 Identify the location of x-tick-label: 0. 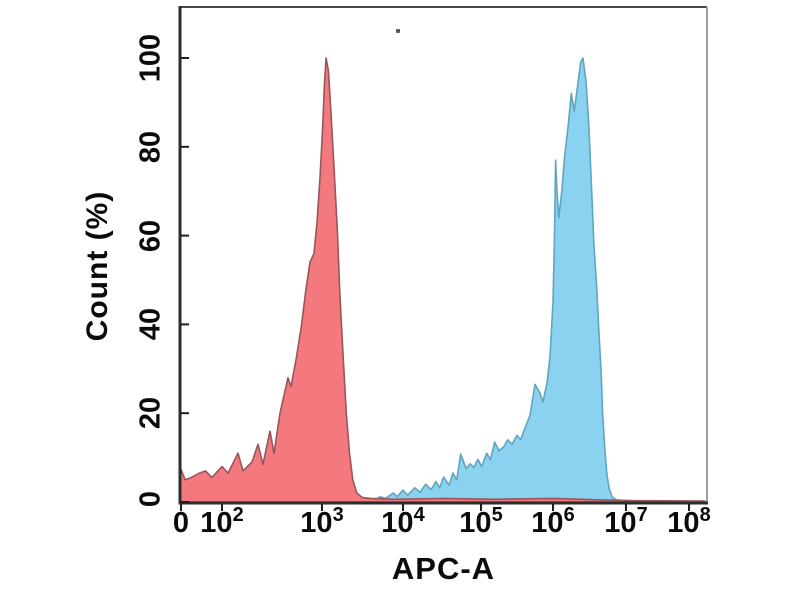
(181, 523).